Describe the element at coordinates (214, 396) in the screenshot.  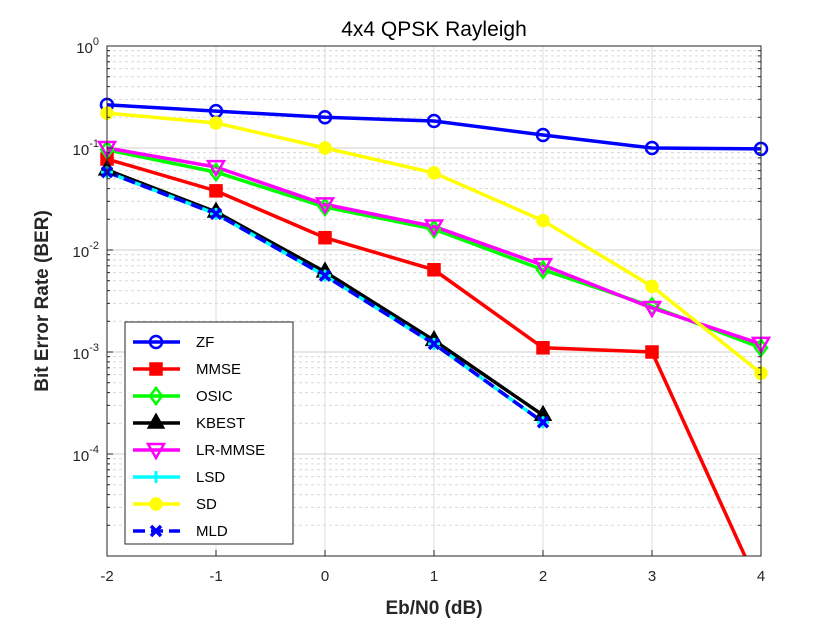
I see `legend-label-osic: OSIC` at that location.